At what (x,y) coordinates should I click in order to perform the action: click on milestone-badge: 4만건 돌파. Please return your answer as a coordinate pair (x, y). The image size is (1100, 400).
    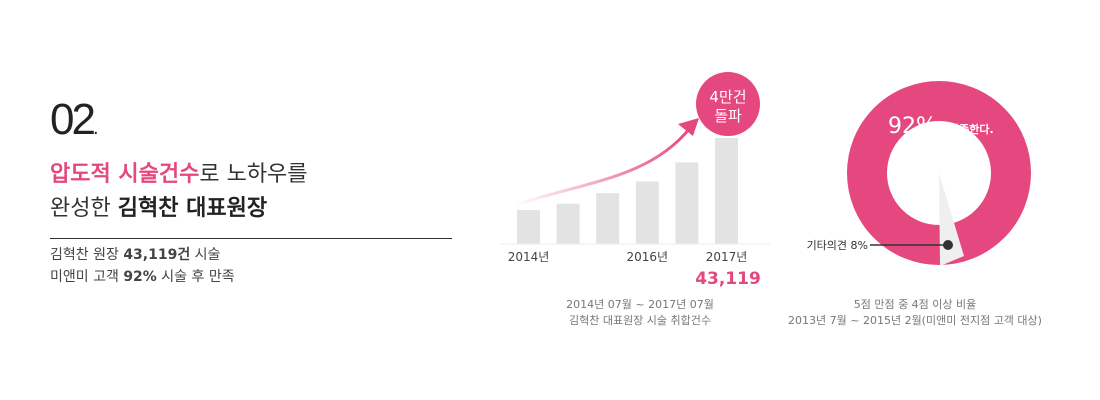
    Looking at the image, I should click on (728, 104).